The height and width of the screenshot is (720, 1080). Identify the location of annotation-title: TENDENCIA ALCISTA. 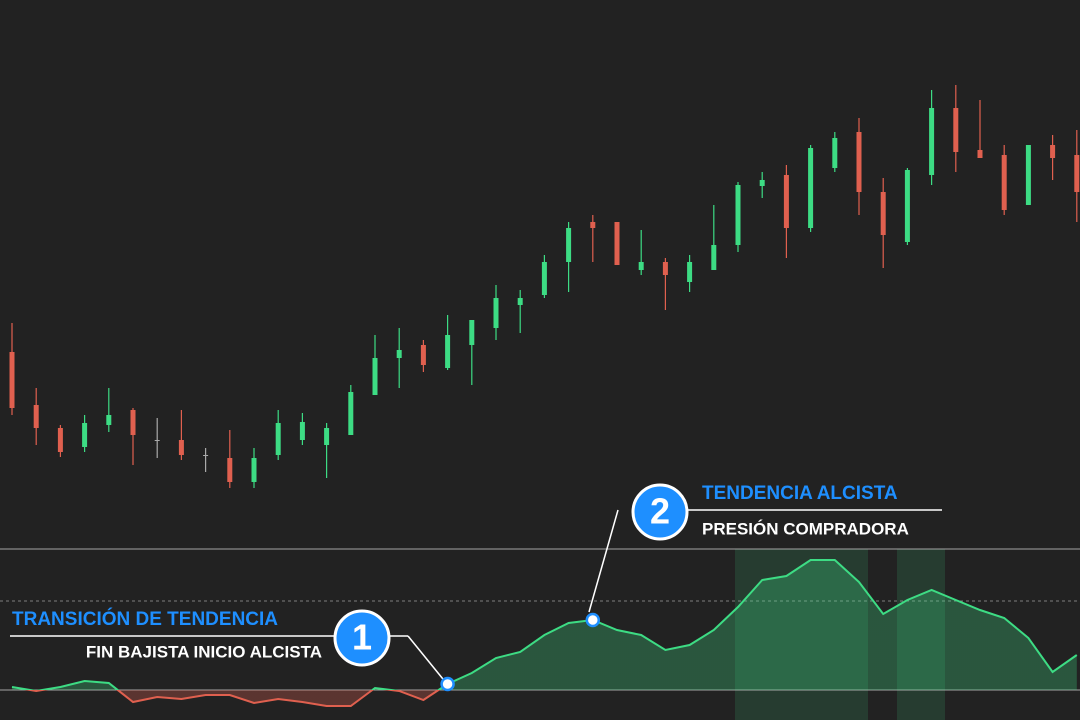
(800, 493).